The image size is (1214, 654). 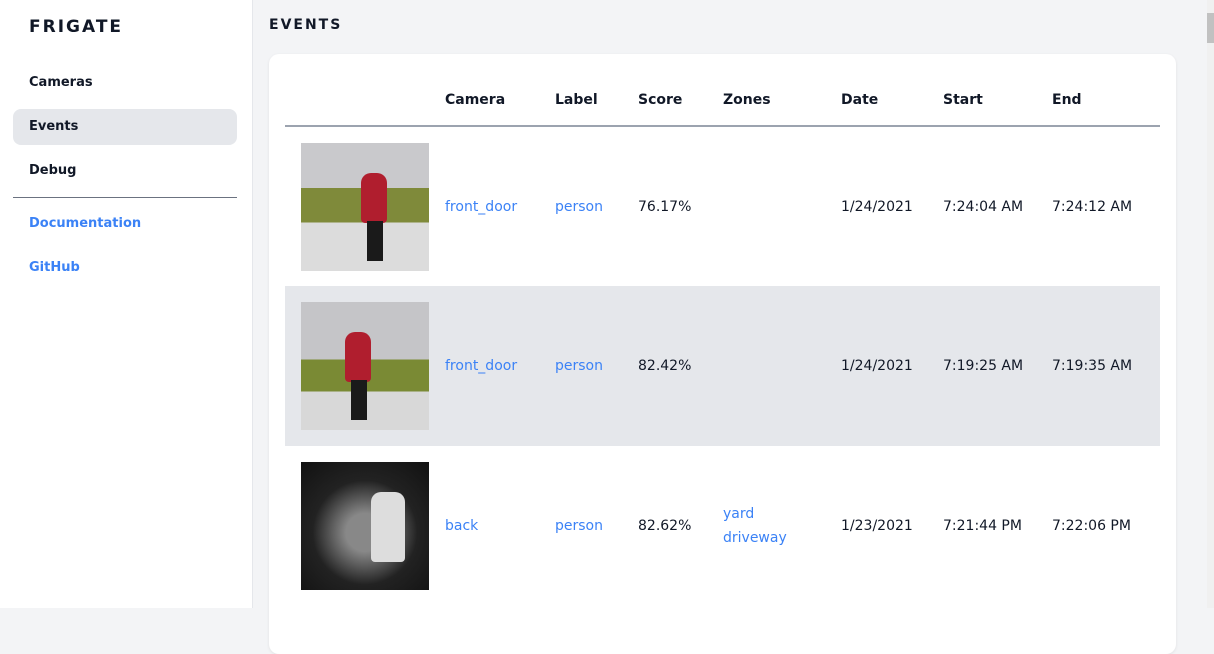 What do you see at coordinates (997, 100) in the screenshot?
I see `header-start: Start` at bounding box center [997, 100].